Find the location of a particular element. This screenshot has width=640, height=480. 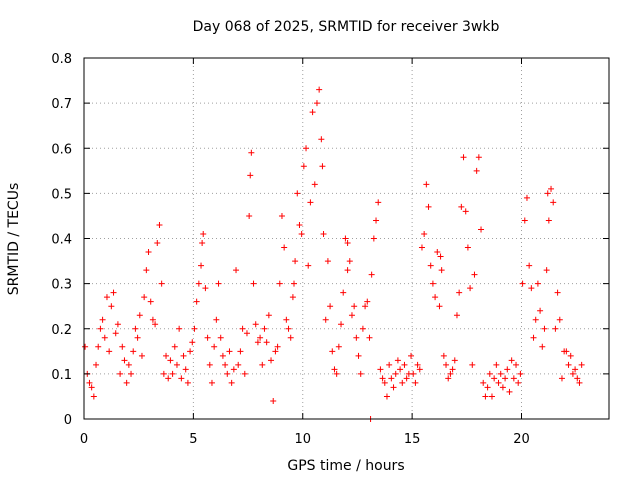

y-tick-label: 0.7 is located at coordinates (61, 104).